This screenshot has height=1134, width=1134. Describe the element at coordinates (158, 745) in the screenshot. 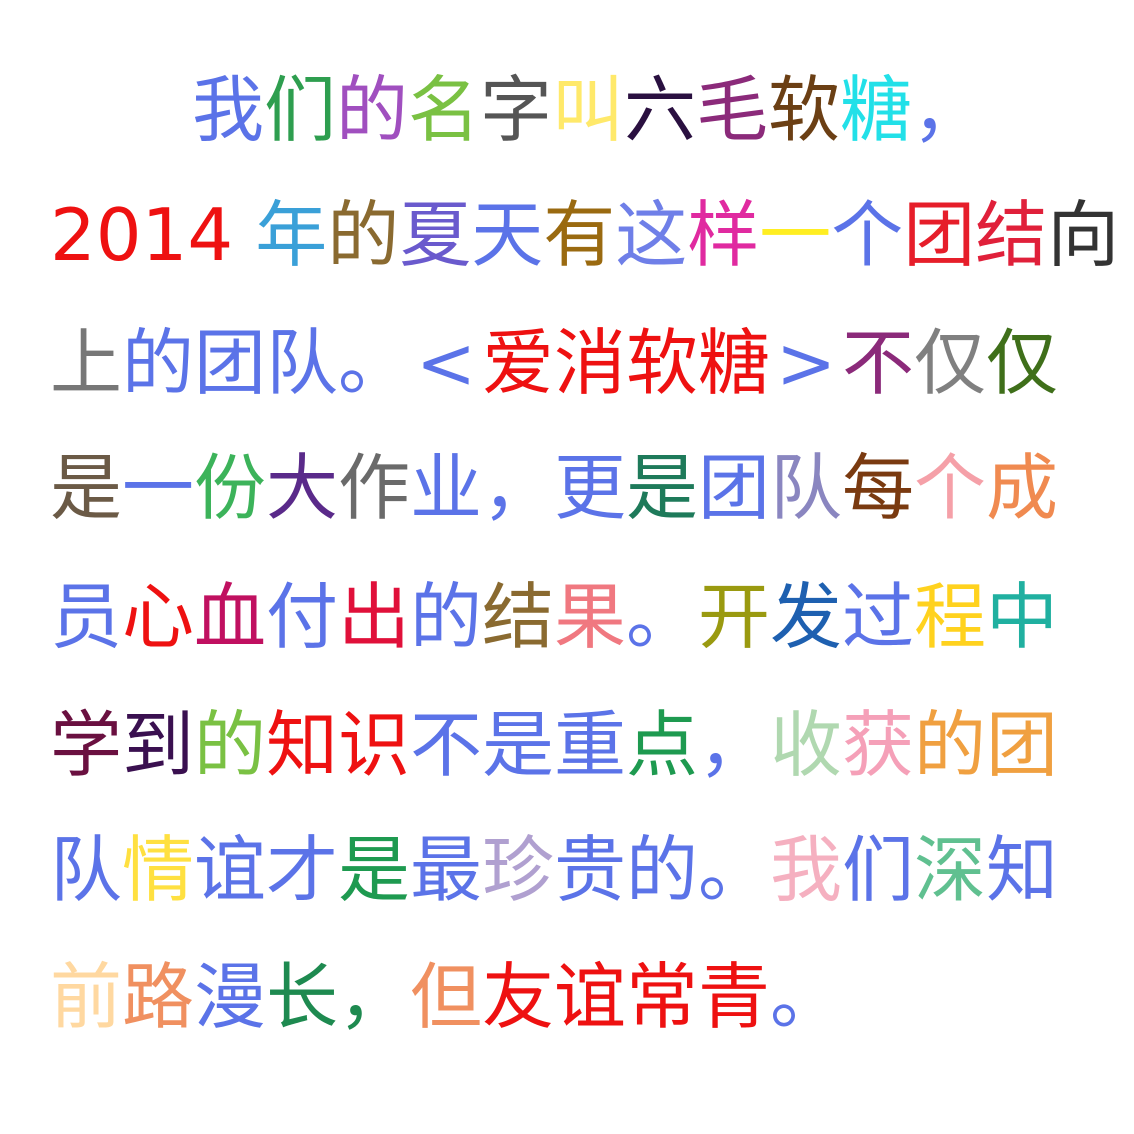

I see `text-character: 到` at that location.